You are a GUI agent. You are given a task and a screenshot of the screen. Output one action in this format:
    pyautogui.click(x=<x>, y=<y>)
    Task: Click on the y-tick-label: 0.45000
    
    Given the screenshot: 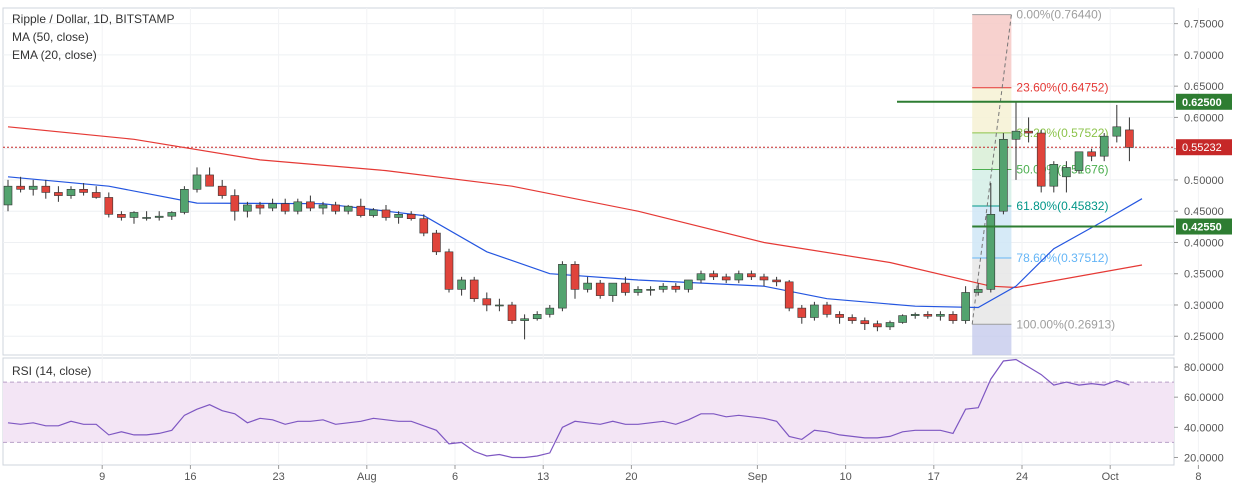 What is the action you would take?
    pyautogui.click(x=1204, y=212)
    